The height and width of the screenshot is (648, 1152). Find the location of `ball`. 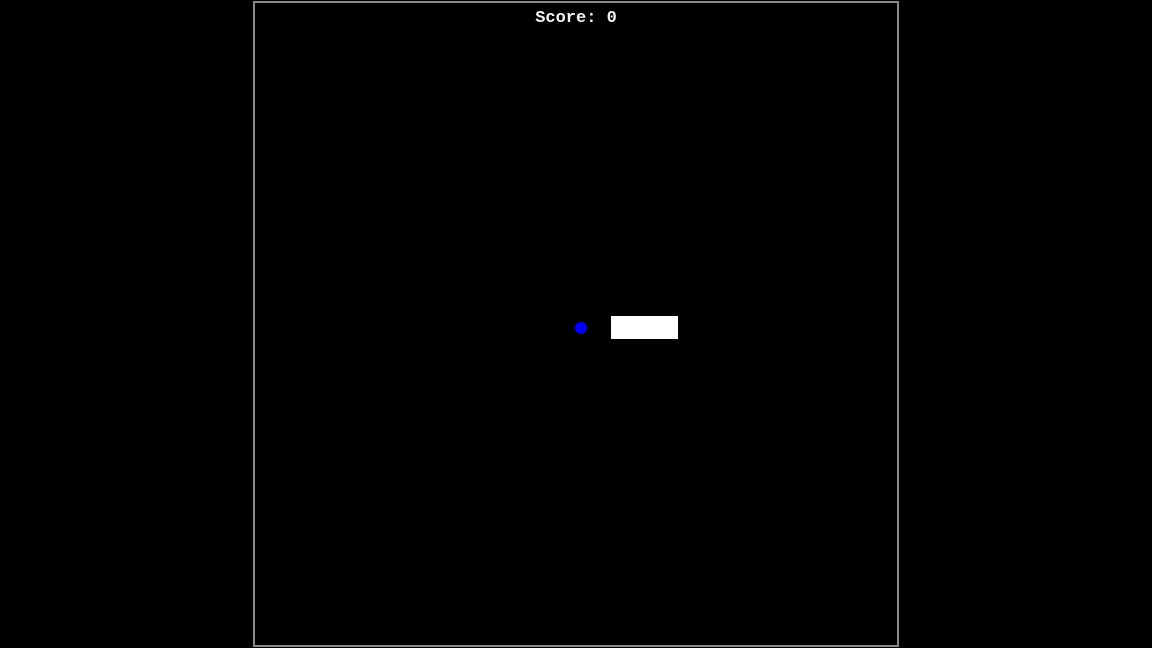

ball is located at coordinates (581, 328).